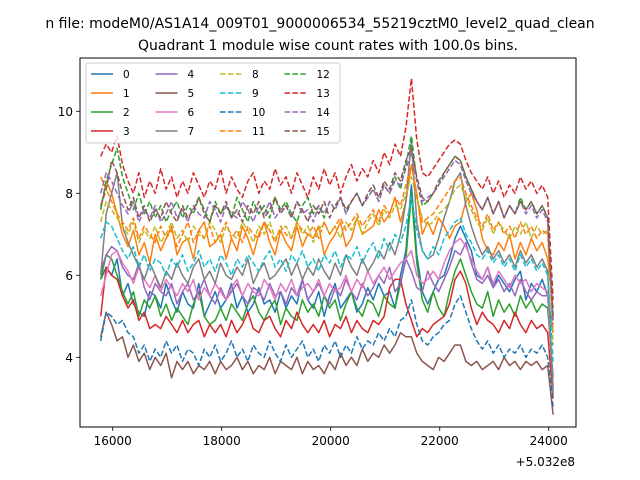  Describe the element at coordinates (191, 75) in the screenshot. I see `legend-label-4: 4` at that location.